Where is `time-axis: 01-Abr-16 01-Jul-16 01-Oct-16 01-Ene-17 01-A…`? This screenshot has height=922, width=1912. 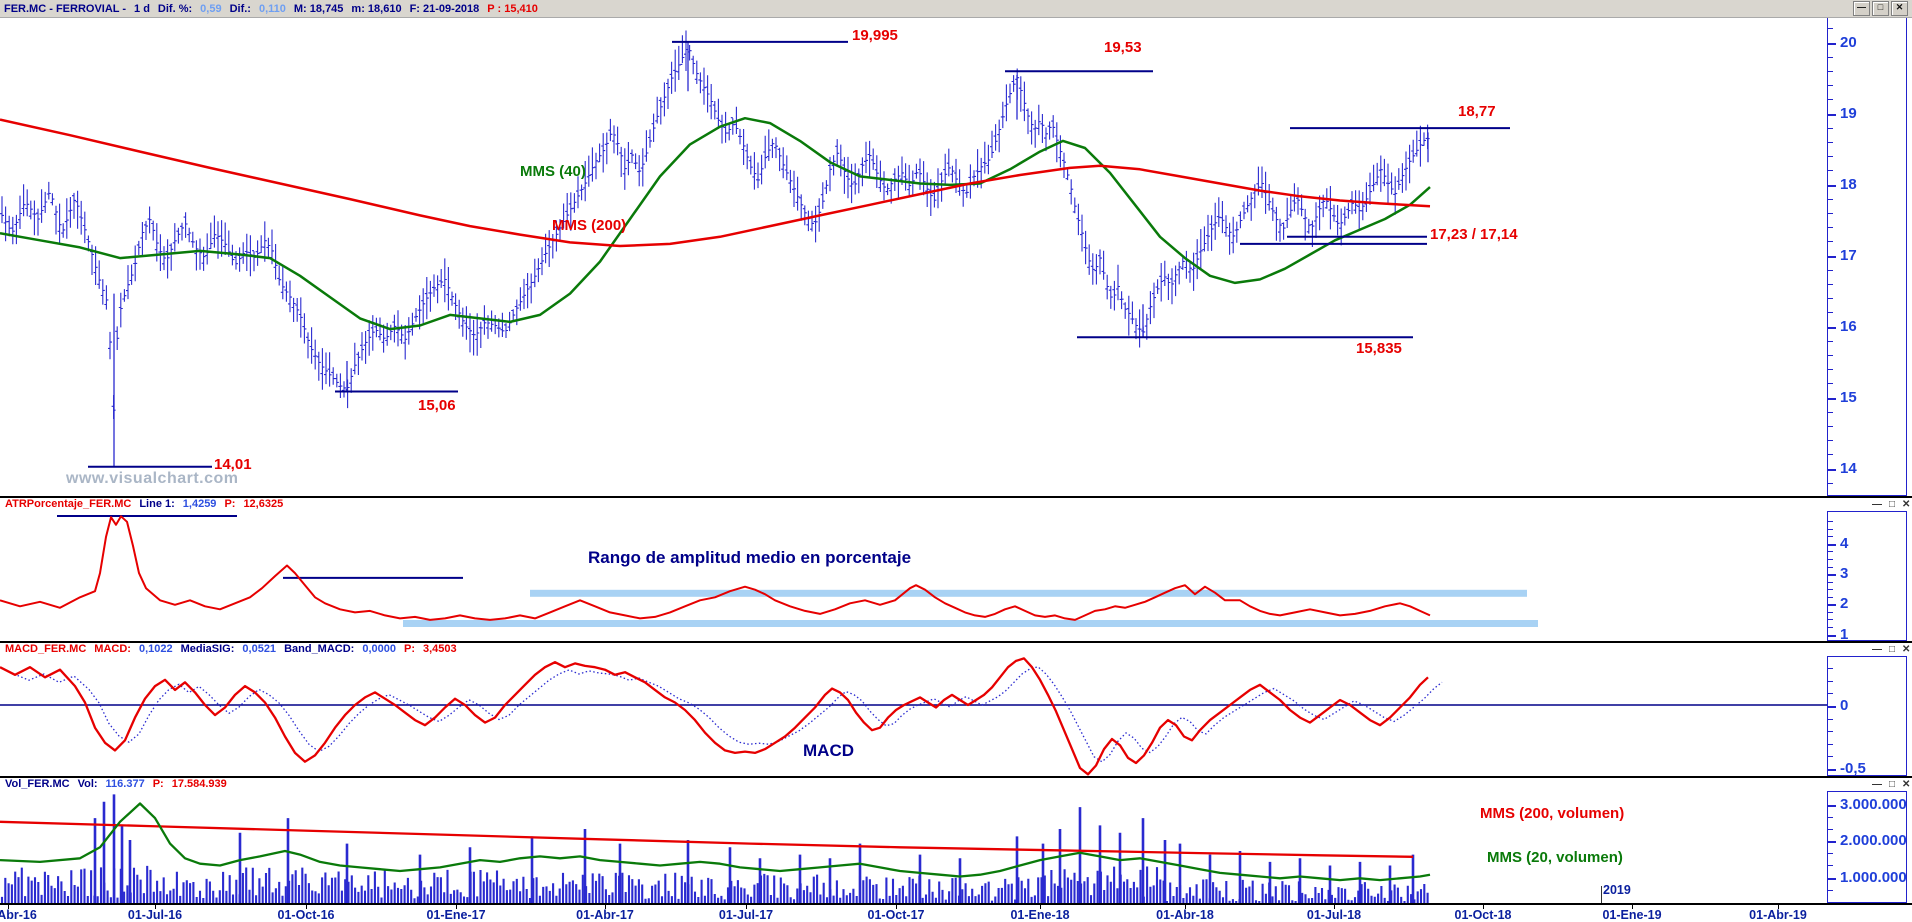
time-axis: 01-Abr-16 01-Jul-16 01-Oct-16 01-Ene-17 01-A… is located at coordinates (956, 912).